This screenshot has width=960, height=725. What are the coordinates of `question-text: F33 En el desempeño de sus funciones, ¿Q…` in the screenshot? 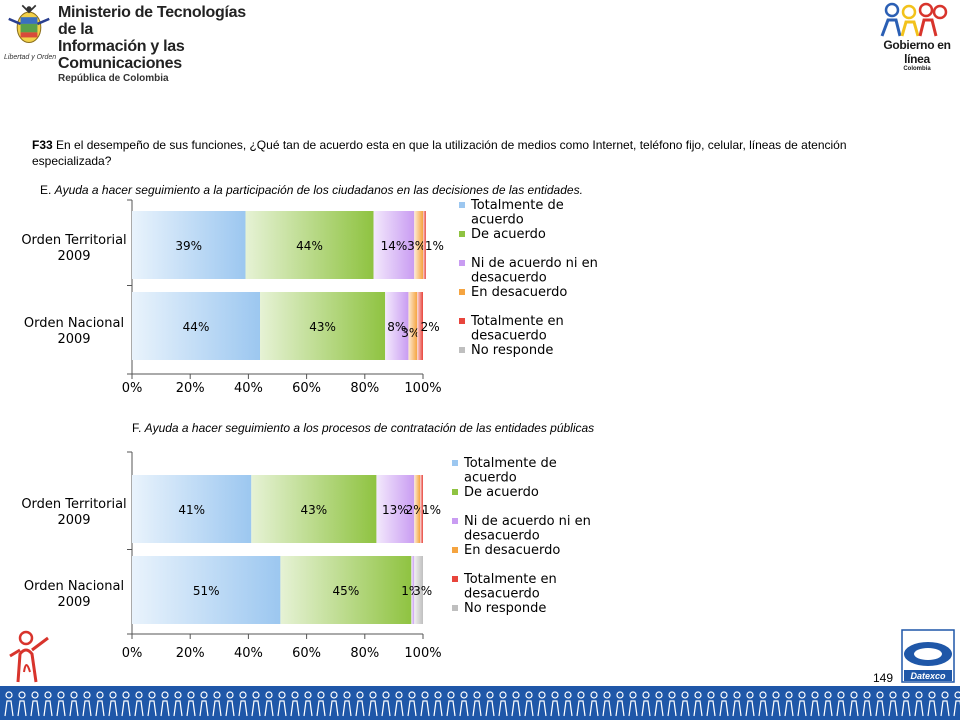 It's located at (457, 153).